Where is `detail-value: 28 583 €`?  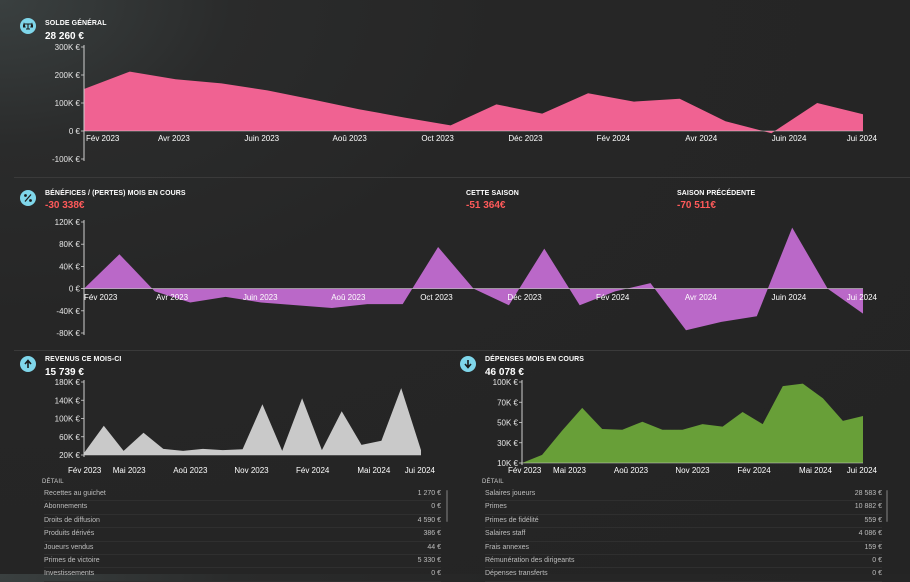
detail-value: 28 583 € is located at coordinates (868, 493).